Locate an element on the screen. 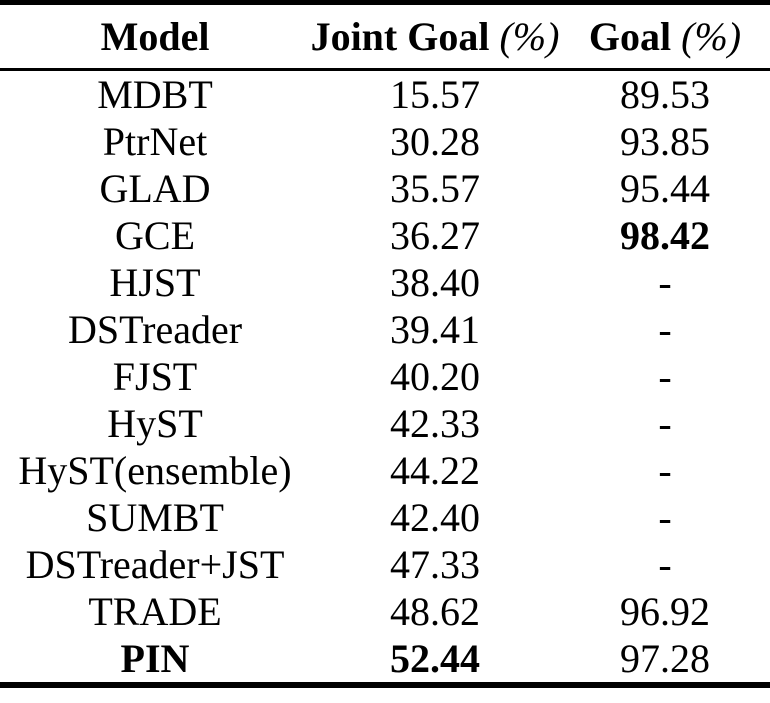  joint-goal-cell: 15.57 is located at coordinates (435, 94).